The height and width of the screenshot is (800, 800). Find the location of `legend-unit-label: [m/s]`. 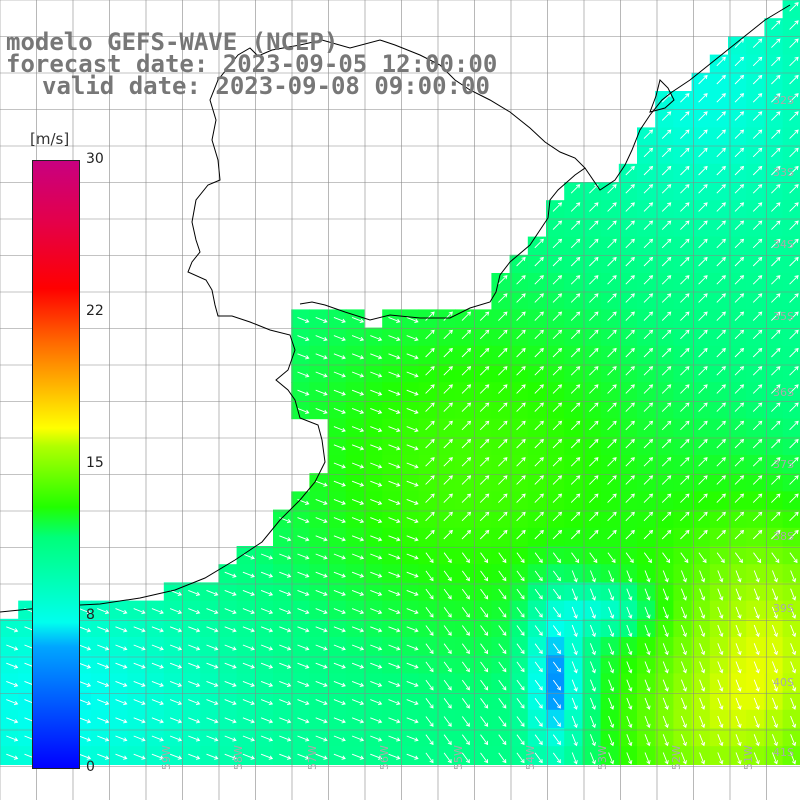

legend-unit-label: [m/s] is located at coordinates (50, 139).